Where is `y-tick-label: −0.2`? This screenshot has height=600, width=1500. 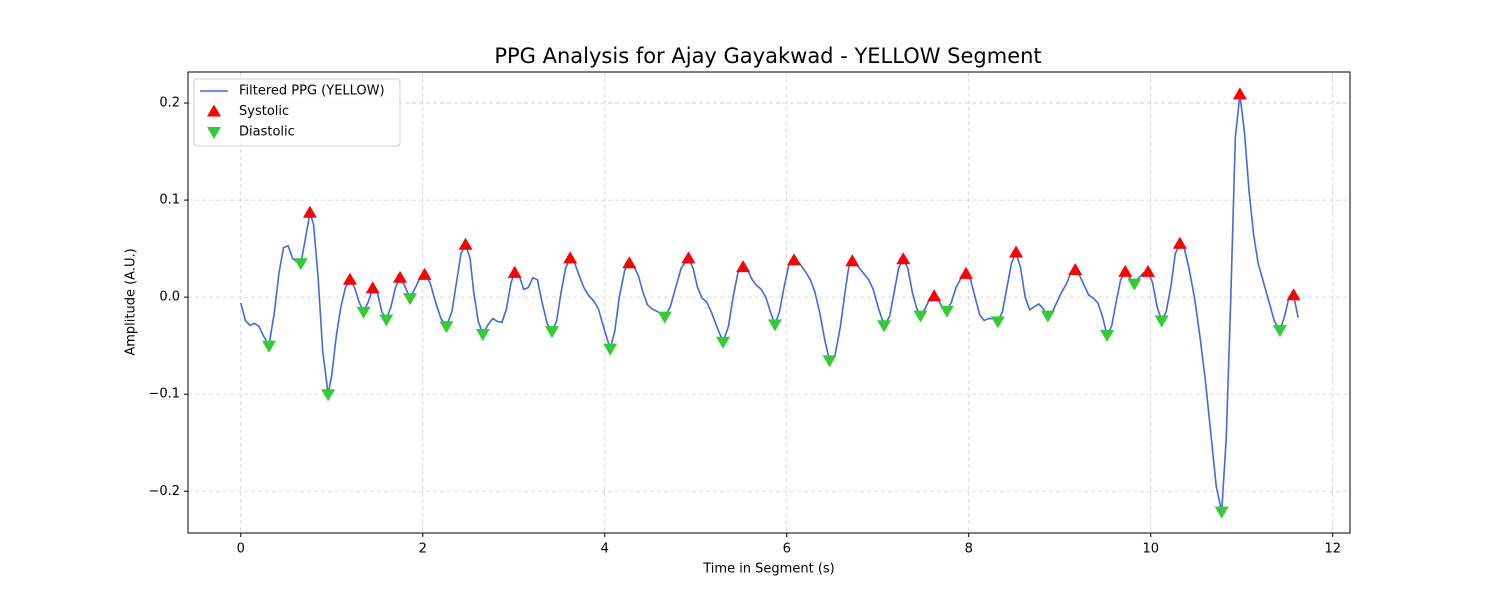
y-tick-label: −0.2 is located at coordinates (164, 491).